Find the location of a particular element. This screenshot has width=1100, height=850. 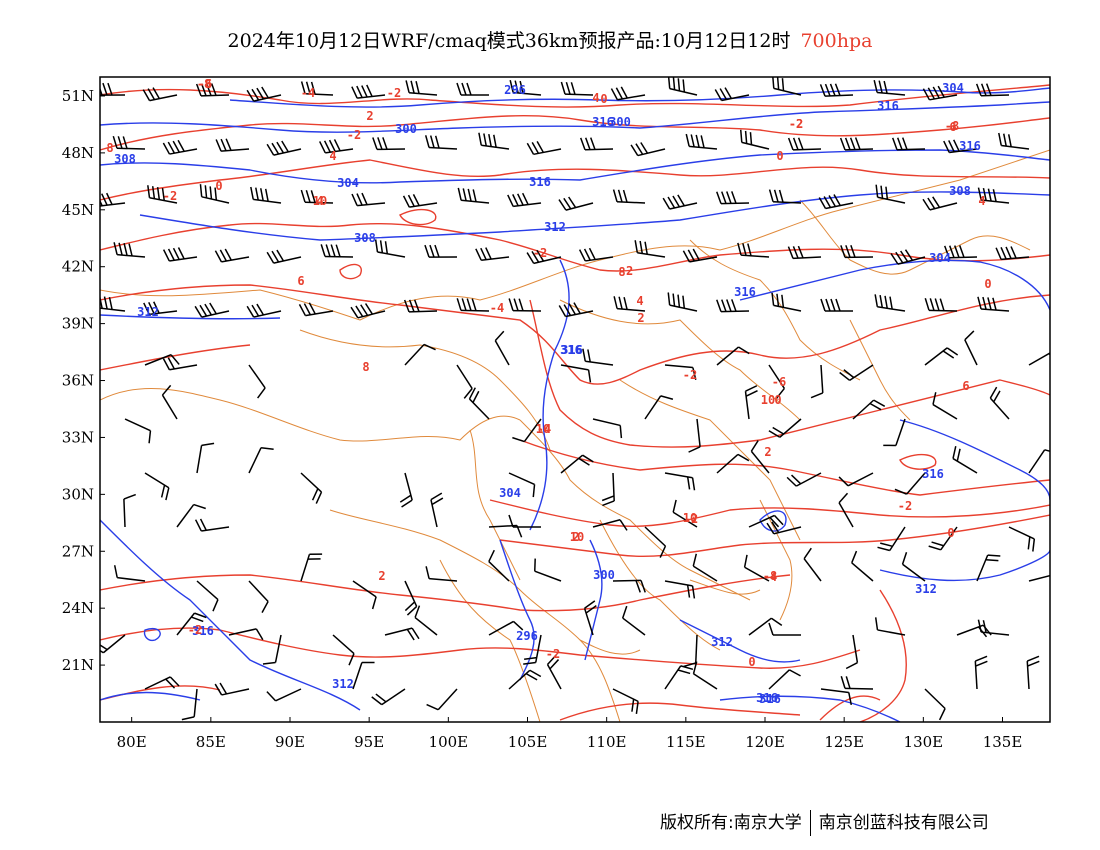

x-tick-label: 115E is located at coordinates (686, 742).